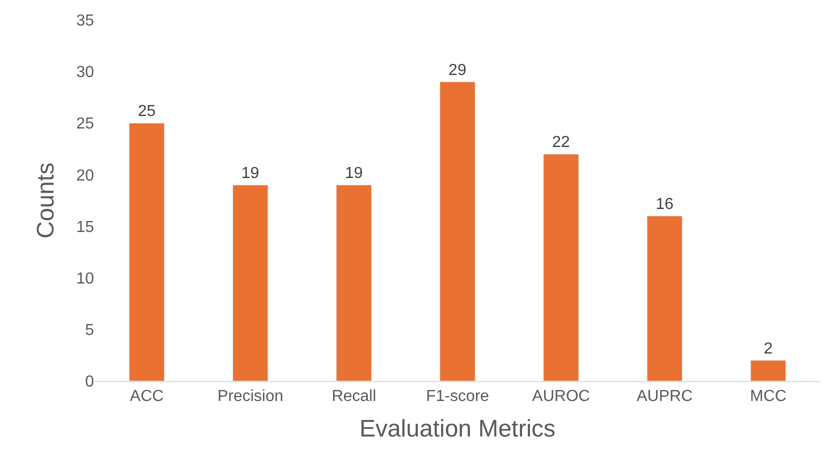 This screenshot has width=826, height=453. What do you see at coordinates (85, 124) in the screenshot?
I see `y-tick-label: 25` at bounding box center [85, 124].